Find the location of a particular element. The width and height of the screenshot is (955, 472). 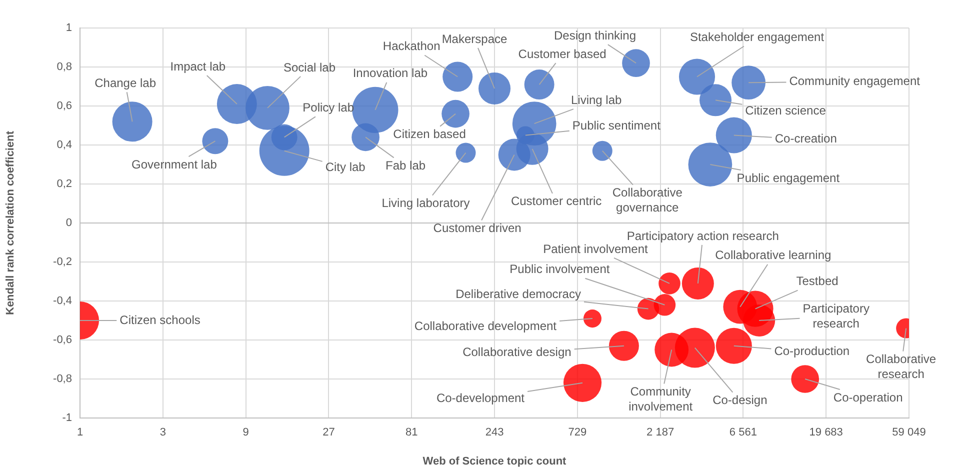

x-axis-title: Web of Science topic count is located at coordinates (494, 461).